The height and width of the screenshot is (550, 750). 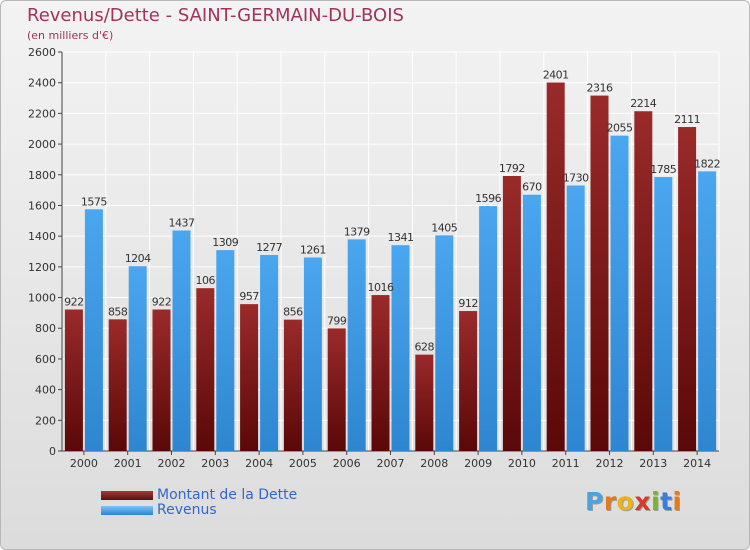 What do you see at coordinates (45, 390) in the screenshot?
I see `y-tick-label: 400` at bounding box center [45, 390].